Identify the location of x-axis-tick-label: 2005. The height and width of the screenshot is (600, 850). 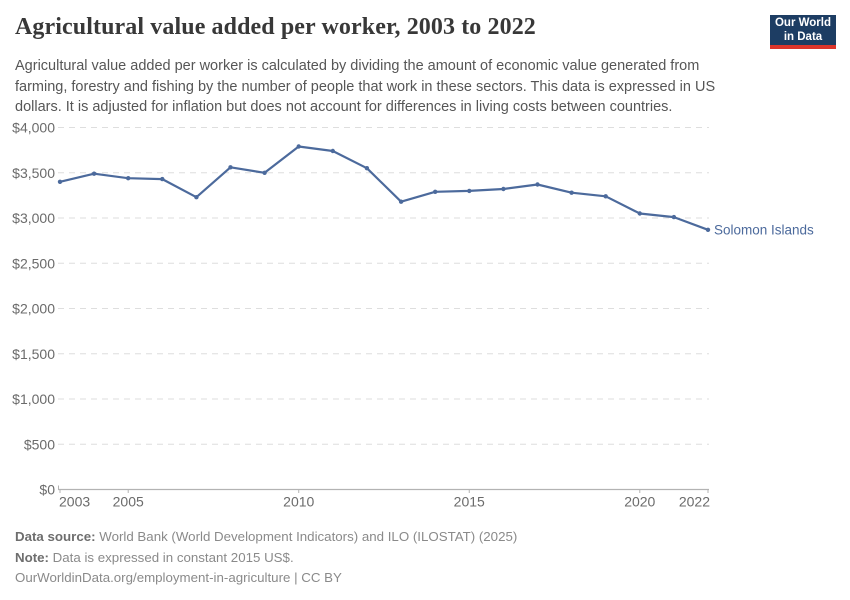
(128, 502).